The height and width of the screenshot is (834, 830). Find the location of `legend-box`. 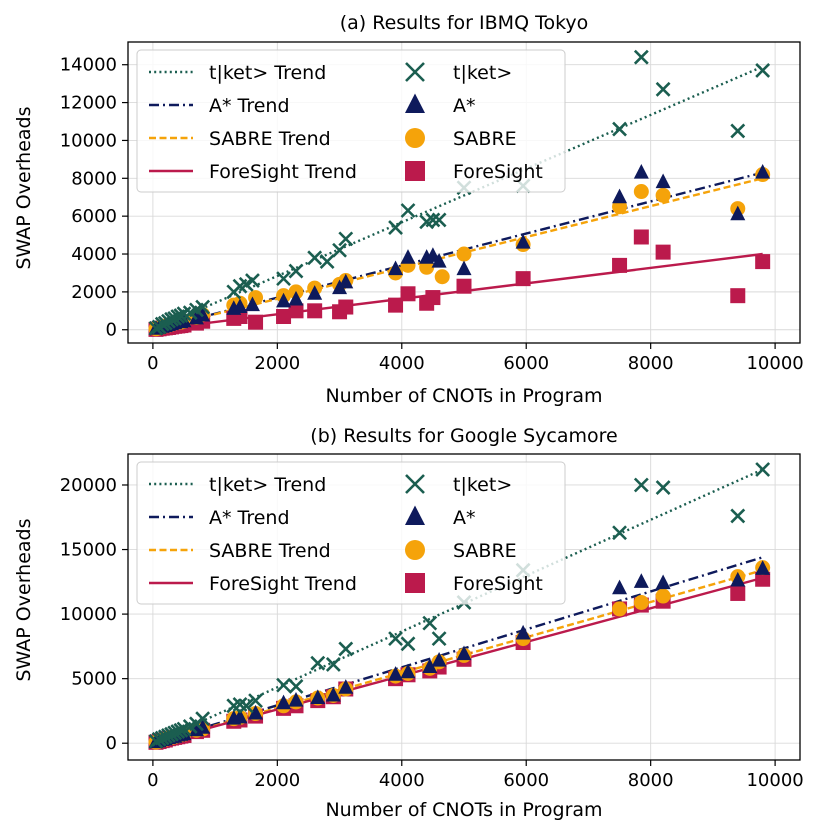

legend-box is located at coordinates (351, 533).